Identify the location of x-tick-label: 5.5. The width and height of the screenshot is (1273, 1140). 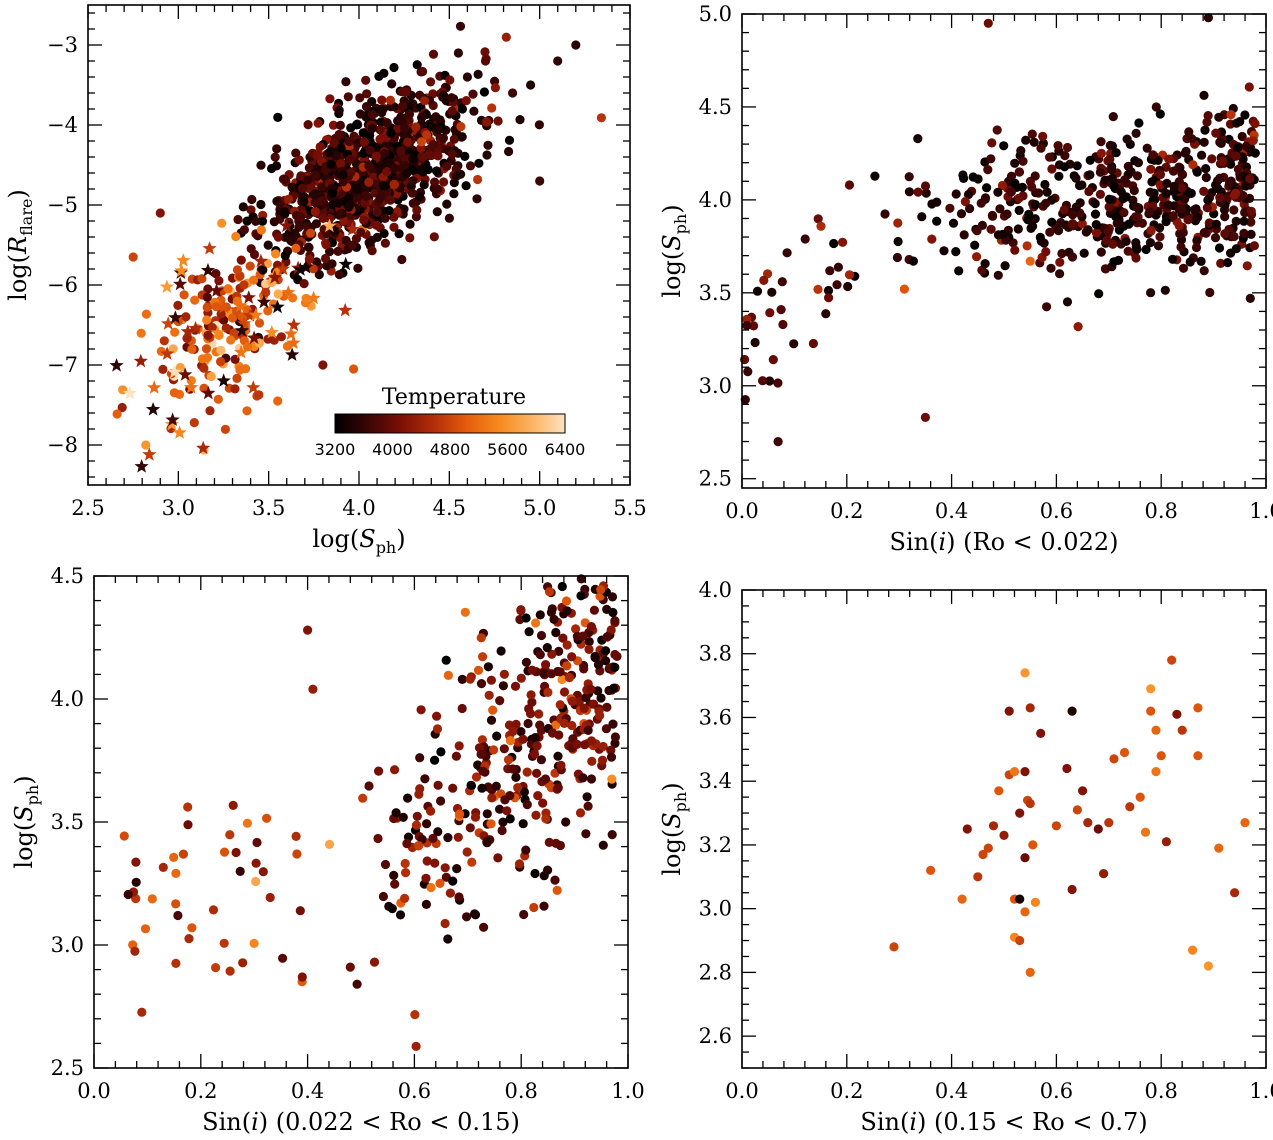
(629, 508).